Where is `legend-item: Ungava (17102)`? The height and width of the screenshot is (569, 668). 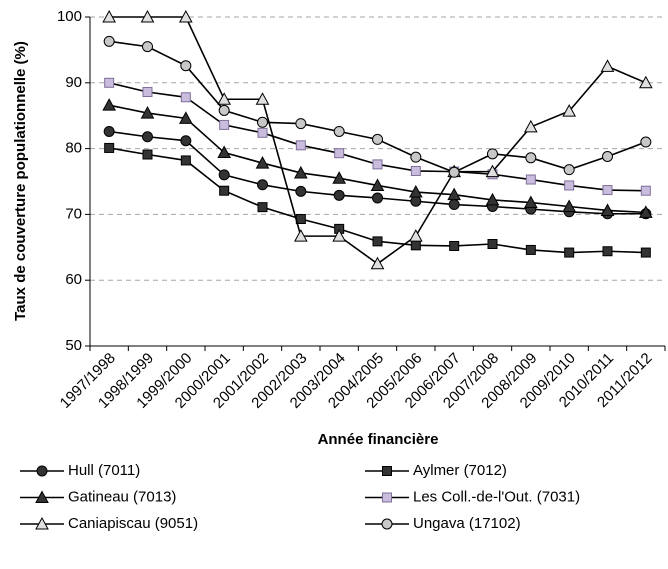
legend-item: Ungava (17102) is located at coordinates (443, 523).